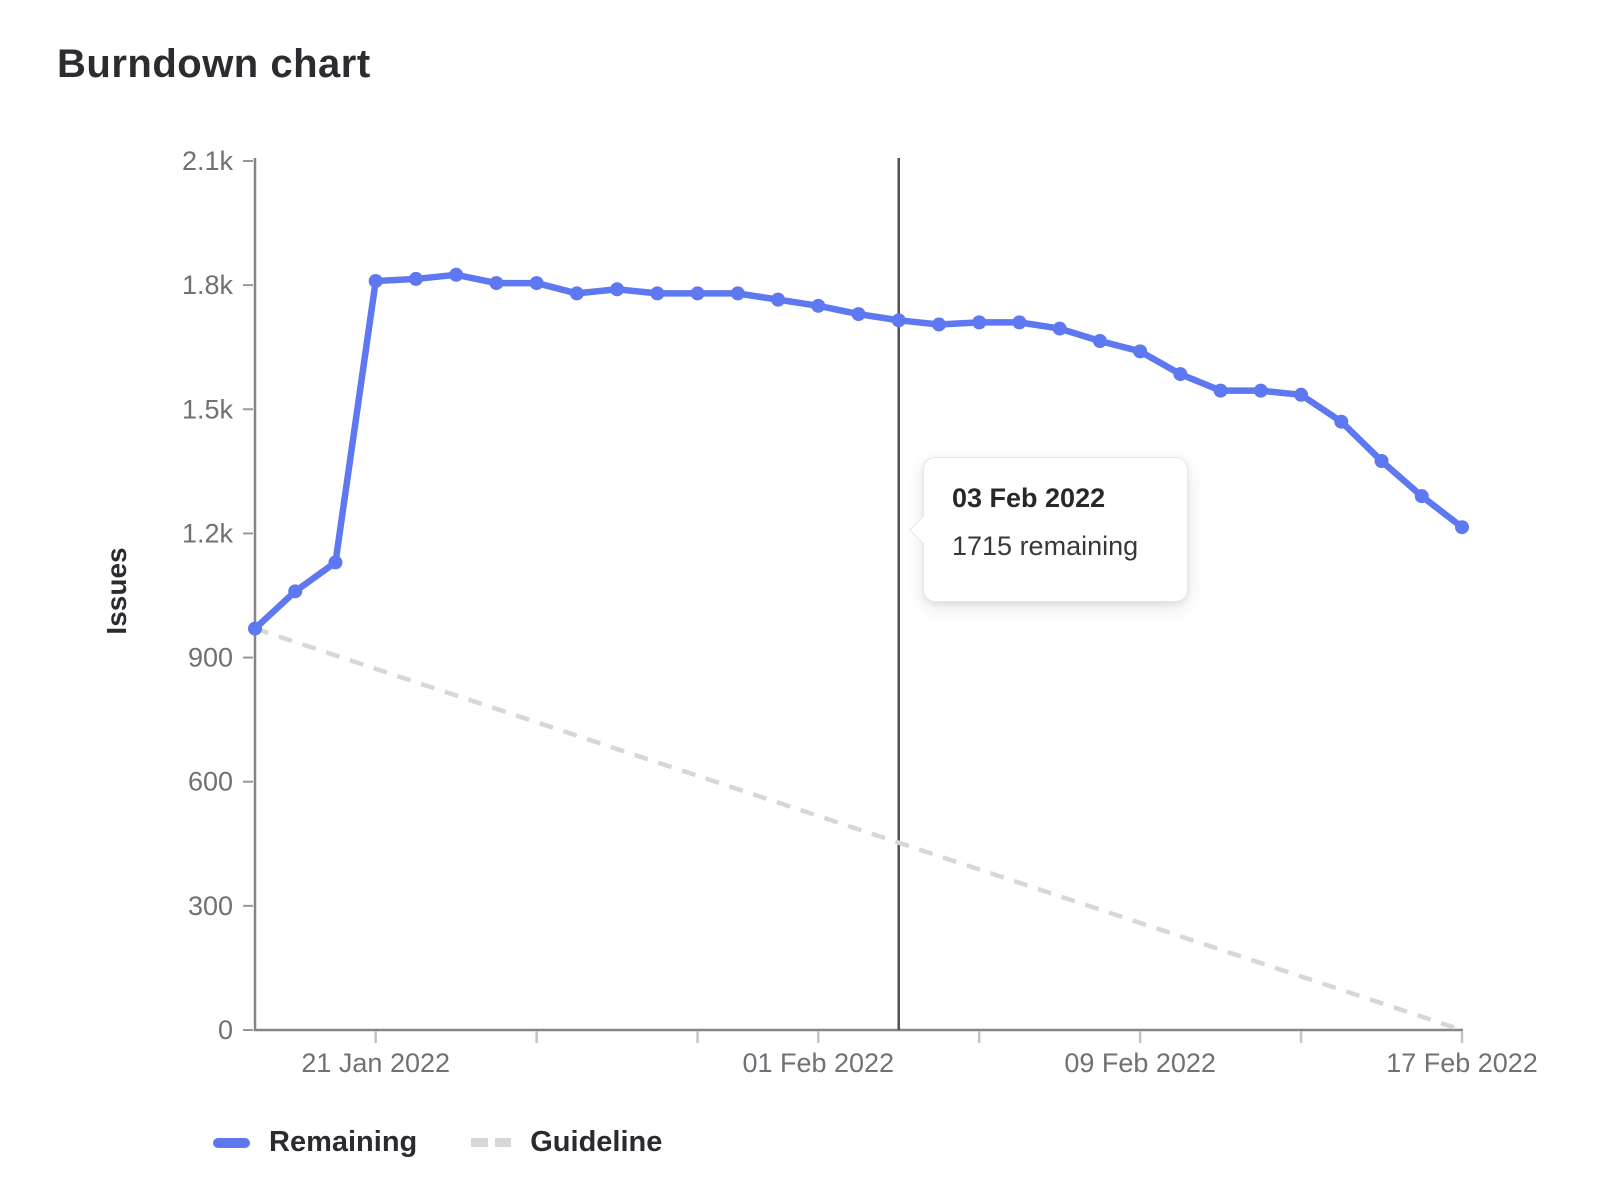 The width and height of the screenshot is (1622, 1204). Describe the element at coordinates (231, 1142) in the screenshot. I see `remaining-swatch-icon` at that location.